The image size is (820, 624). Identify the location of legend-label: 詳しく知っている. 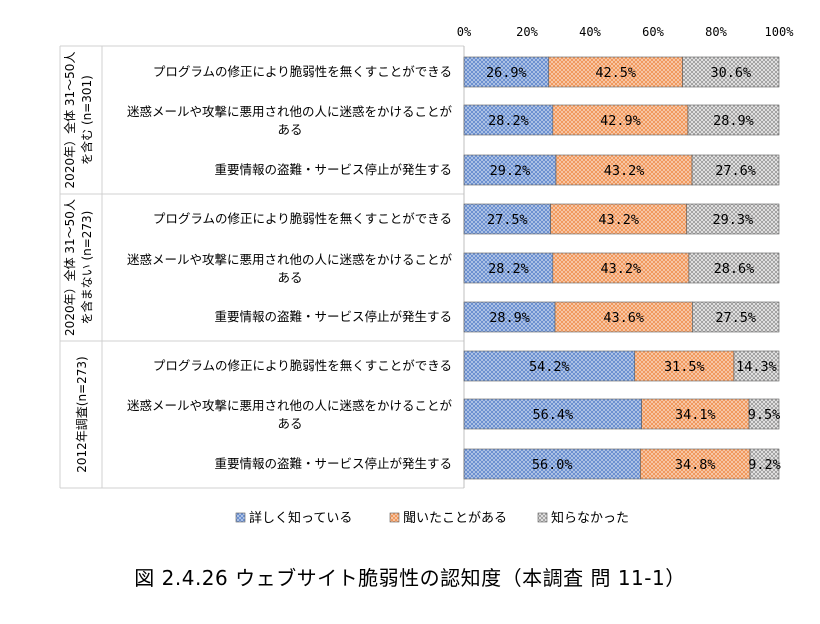
(300, 518).